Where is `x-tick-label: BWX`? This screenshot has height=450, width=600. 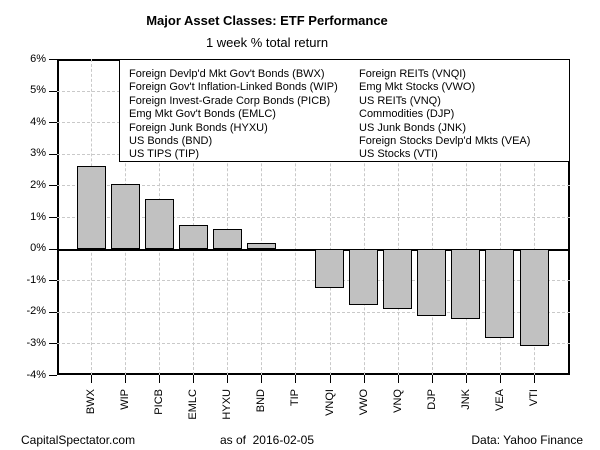
x-tick-label: BWX is located at coordinates (91, 402).